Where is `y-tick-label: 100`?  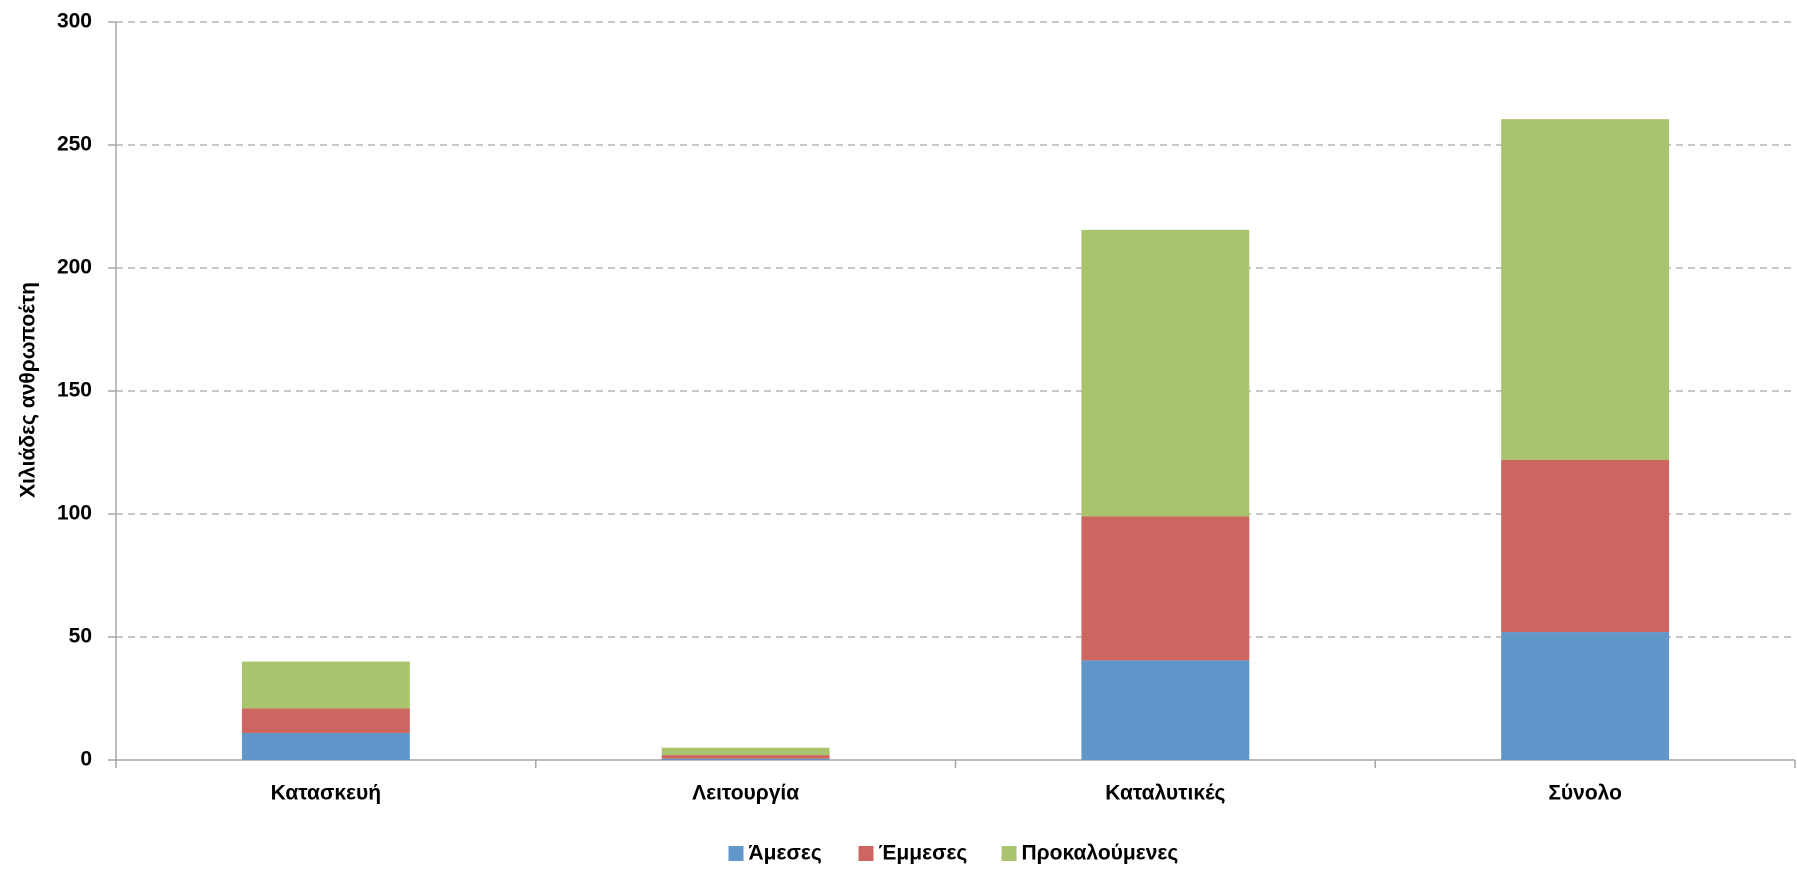 y-tick-label: 100 is located at coordinates (74, 513).